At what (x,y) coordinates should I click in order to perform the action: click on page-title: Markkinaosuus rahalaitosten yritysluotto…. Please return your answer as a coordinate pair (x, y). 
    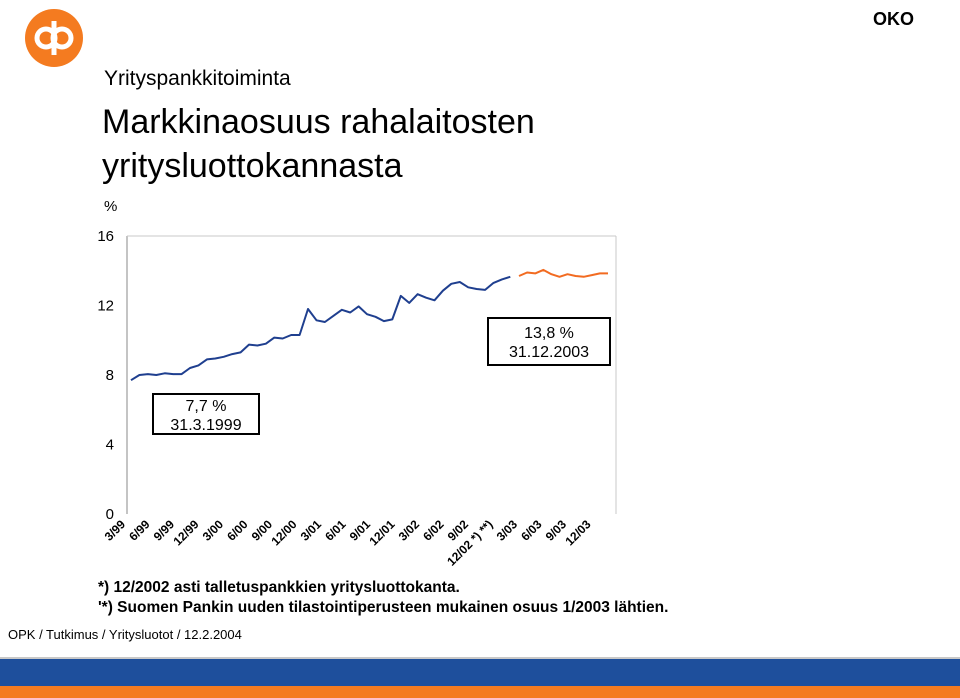
    Looking at the image, I should click on (402, 144).